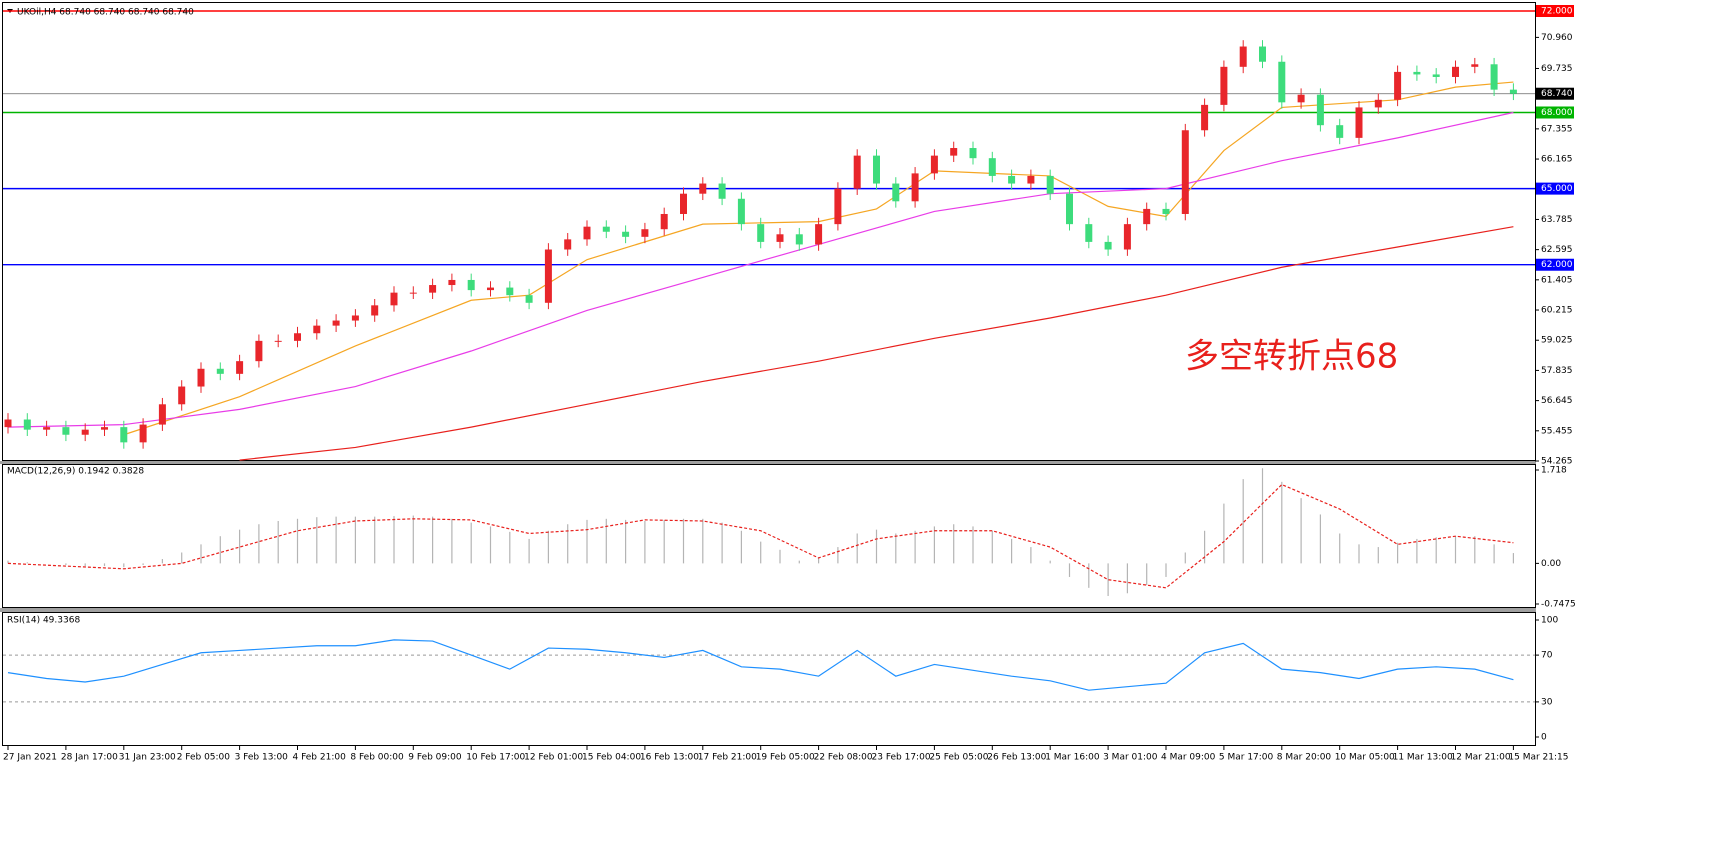 Image resolution: width=1724 pixels, height=845 pixels. What do you see at coordinates (1547, 656) in the screenshot?
I see `y-tick-label: 70` at bounding box center [1547, 656].